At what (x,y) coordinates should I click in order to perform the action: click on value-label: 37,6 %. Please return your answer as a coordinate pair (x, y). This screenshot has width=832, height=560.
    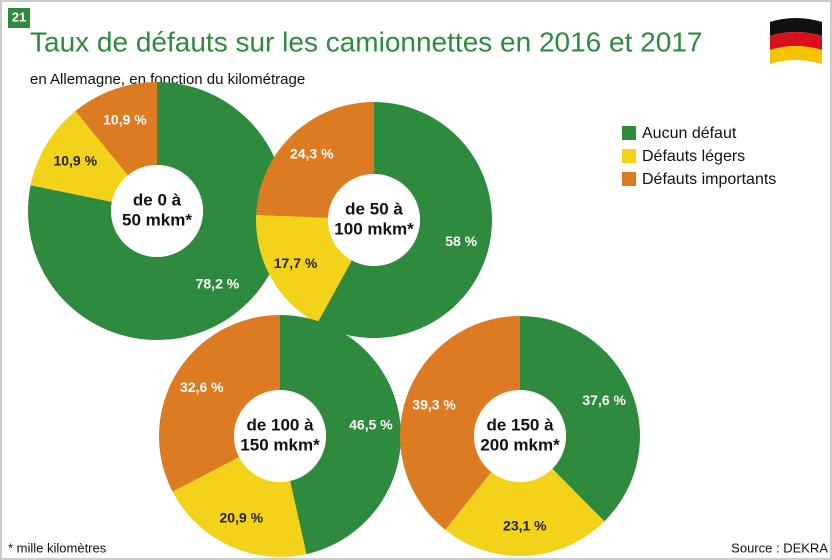
    Looking at the image, I should click on (604, 400).